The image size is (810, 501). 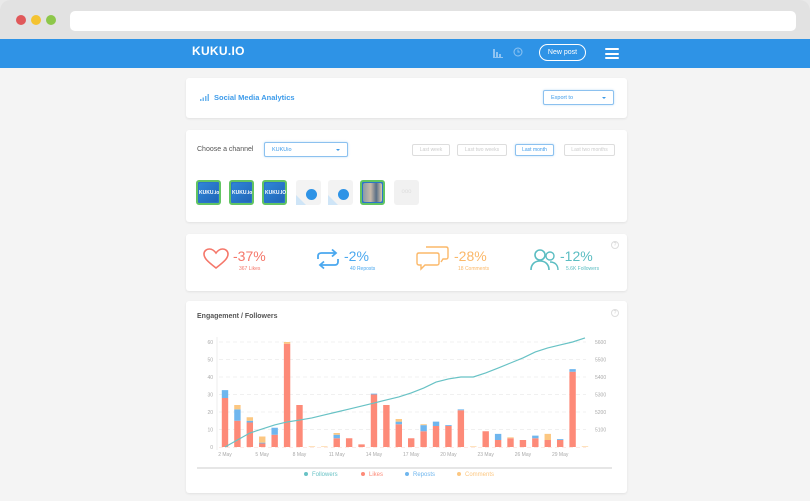 I want to click on svg-text: 23 May, so click(x=485, y=455).